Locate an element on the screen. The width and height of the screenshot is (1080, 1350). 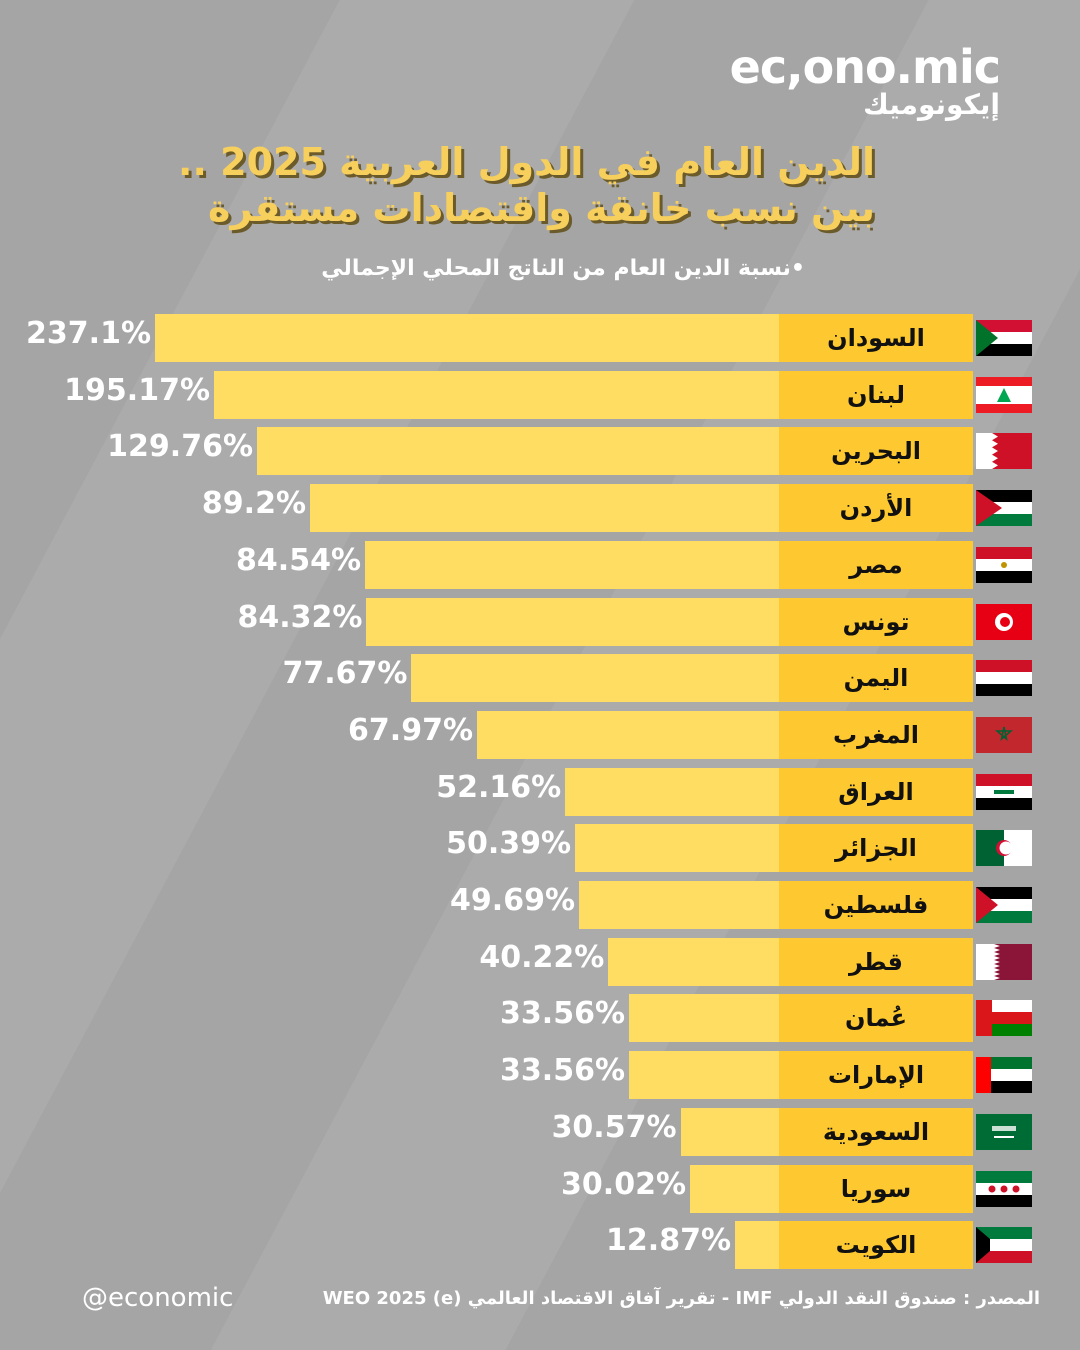
value-label: 84.54% is located at coordinates (298, 560).